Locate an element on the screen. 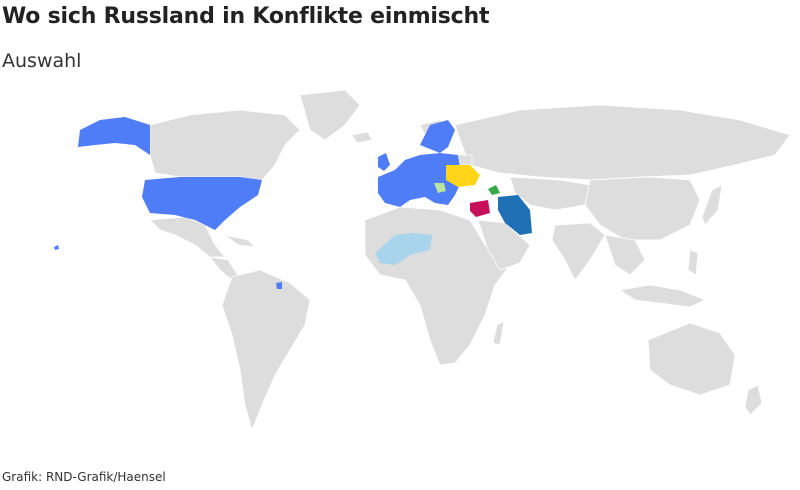 Image resolution: width=800 pixels, height=490 pixels. country-madagascar is located at coordinates (498, 333).